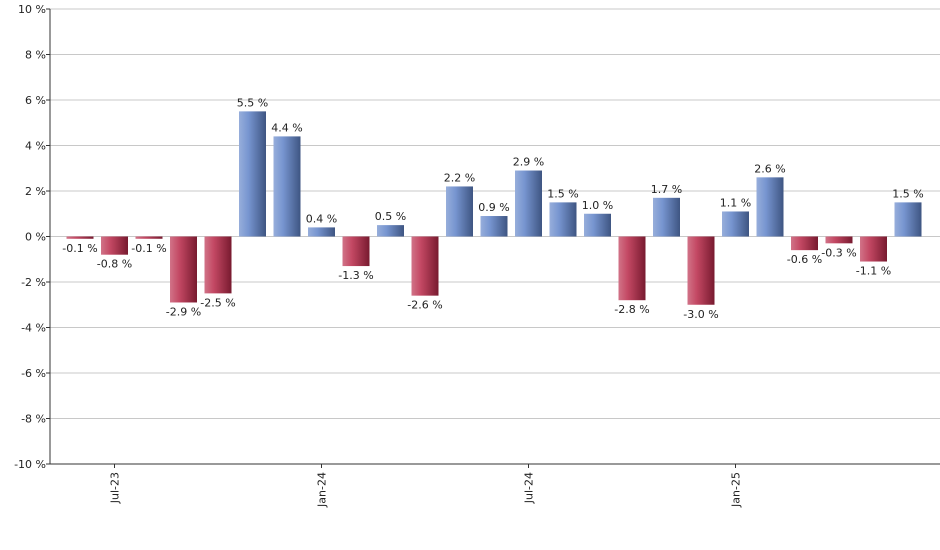  Describe the element at coordinates (115, 488) in the screenshot. I see `x-tick-label: Jul-23` at that location.